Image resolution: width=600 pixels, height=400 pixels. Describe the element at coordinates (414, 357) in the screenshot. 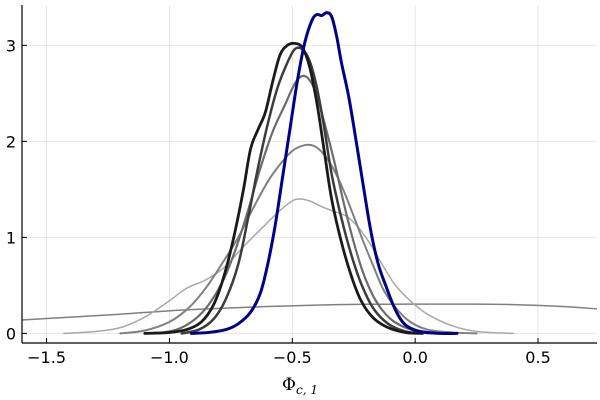

I see `x-tick-label: 0.0` at that location.